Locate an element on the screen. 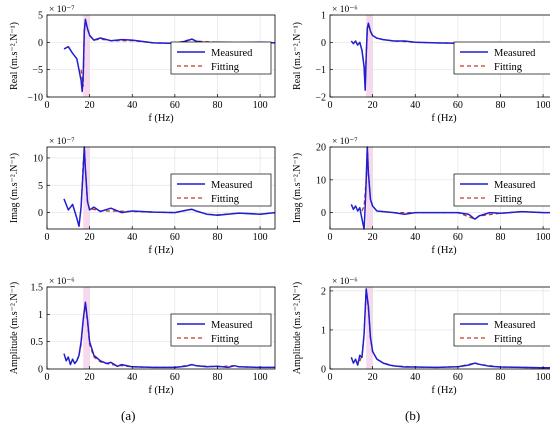  plot-a1-x-tick-label-1: 20 is located at coordinates (90, 105).